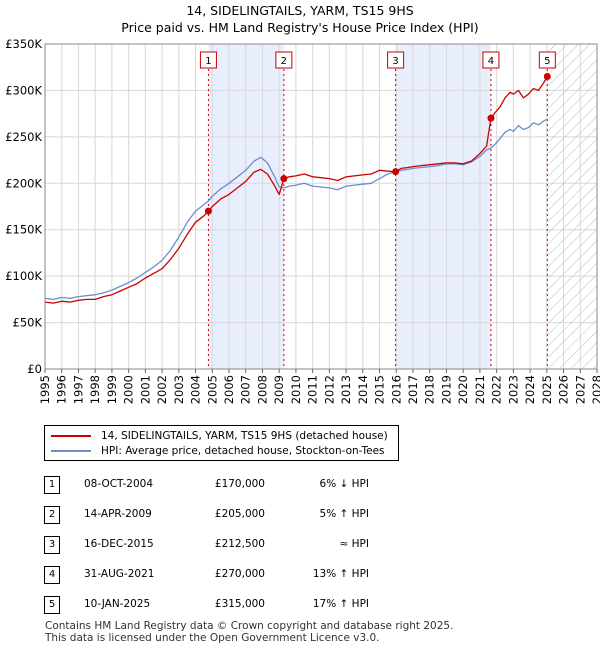 The height and width of the screenshot is (650, 600). I want to click on sale-marker-label: 2, so click(284, 61).